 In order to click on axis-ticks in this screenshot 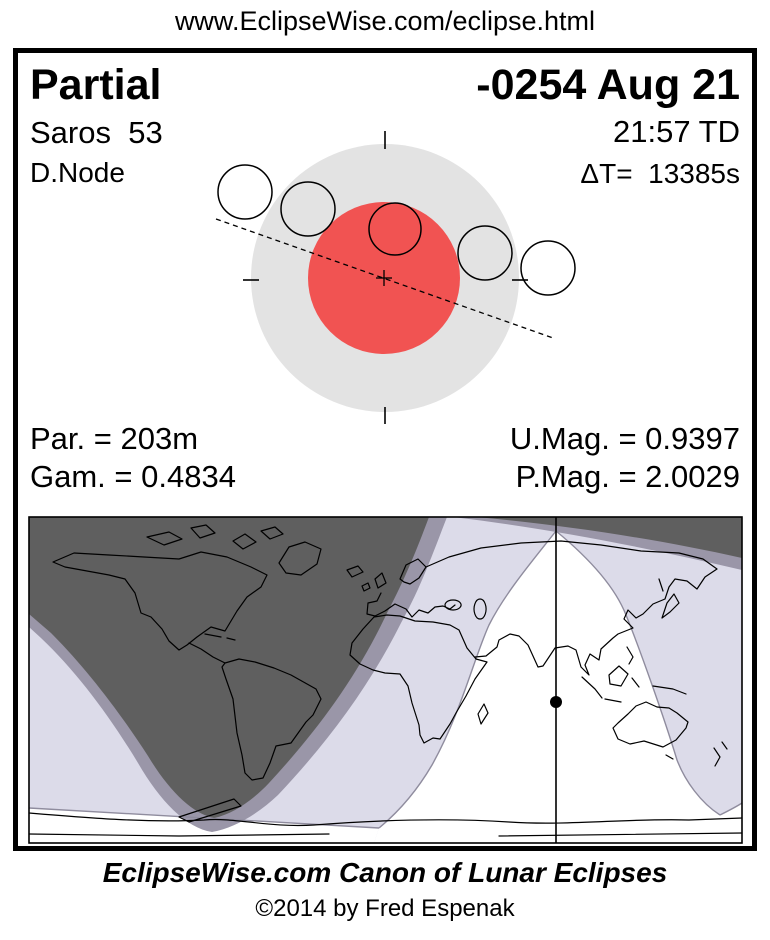, I will do `click(385, 277)`.